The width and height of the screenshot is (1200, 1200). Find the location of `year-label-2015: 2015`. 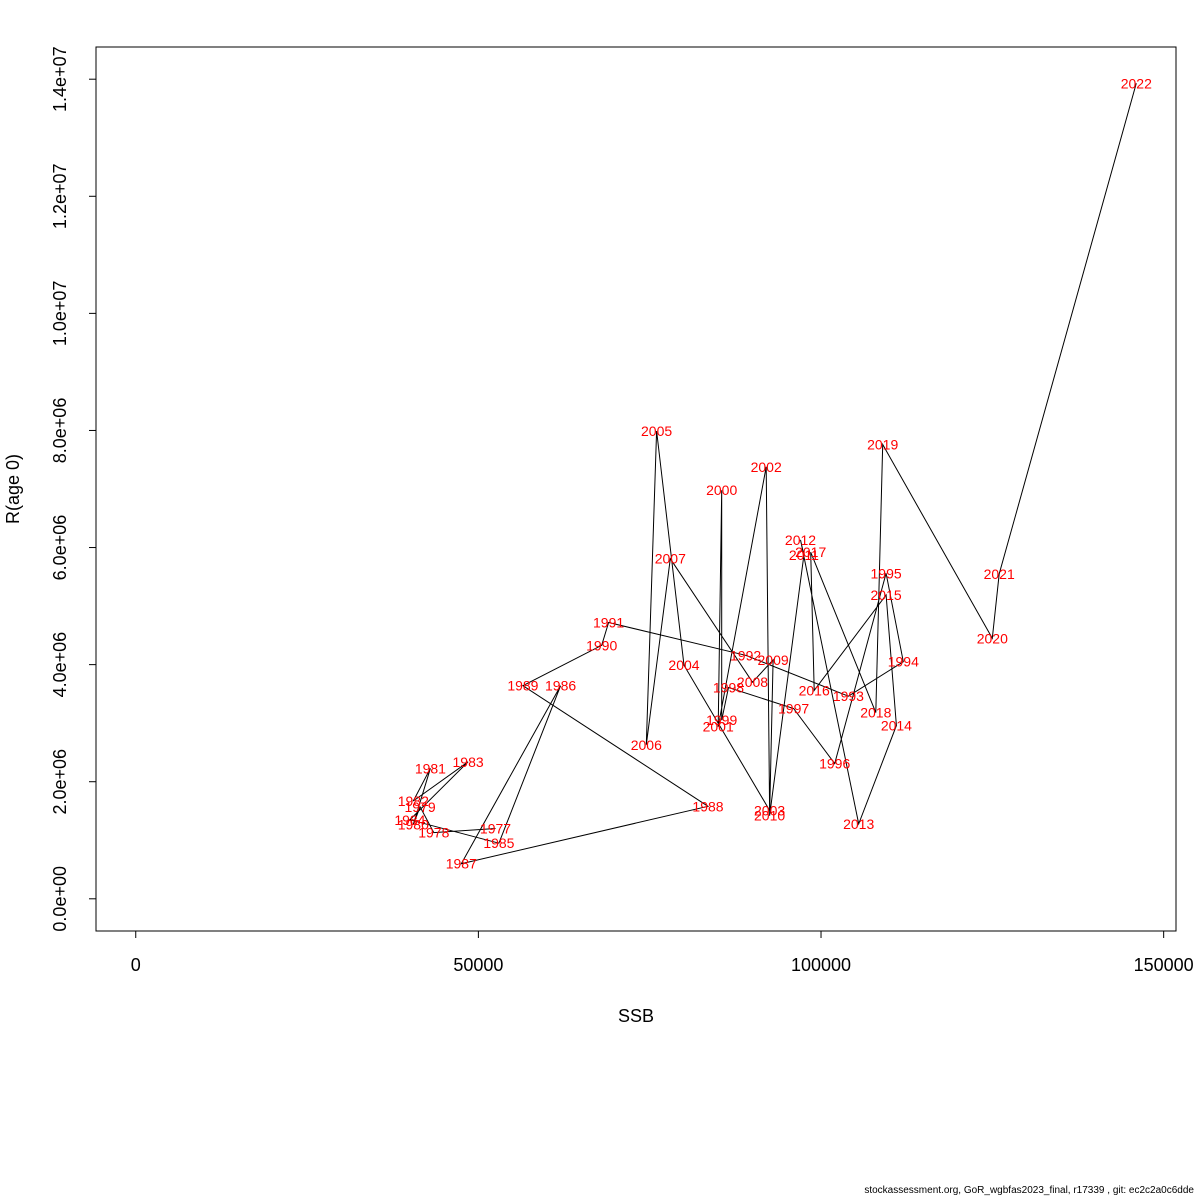

year-label-2015: 2015 is located at coordinates (886, 595).